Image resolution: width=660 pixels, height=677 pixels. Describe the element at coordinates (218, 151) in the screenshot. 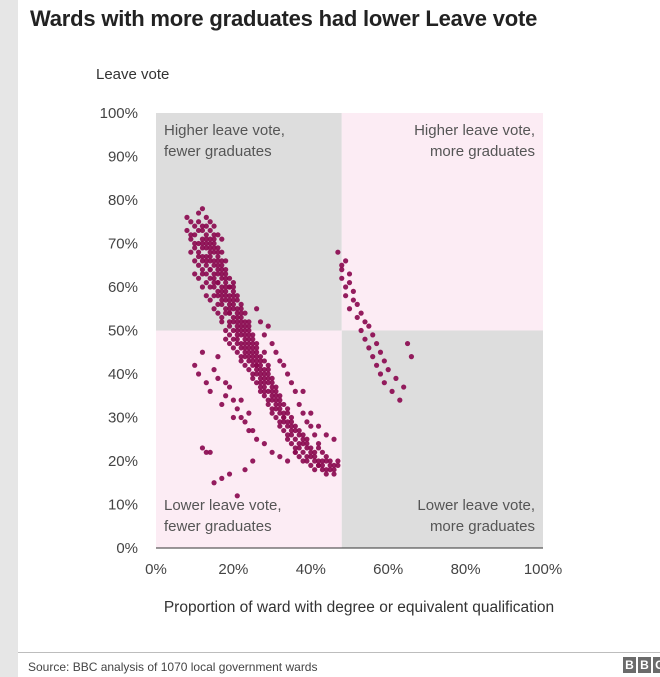

I see `quadrant-label-line: fewer graduates` at that location.